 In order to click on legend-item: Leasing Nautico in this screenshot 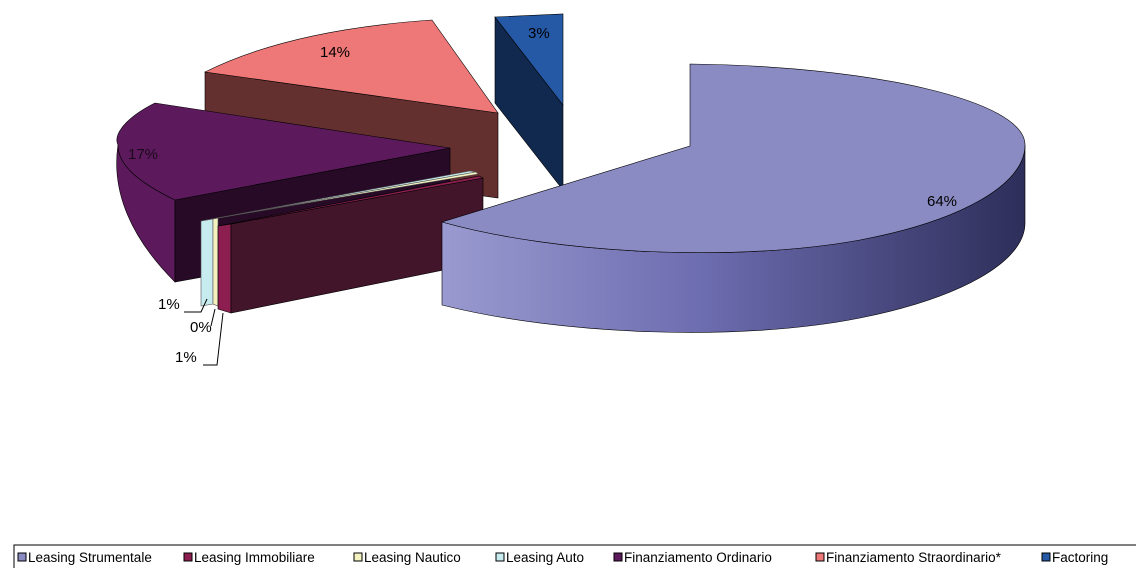, I will do `click(407, 557)`.